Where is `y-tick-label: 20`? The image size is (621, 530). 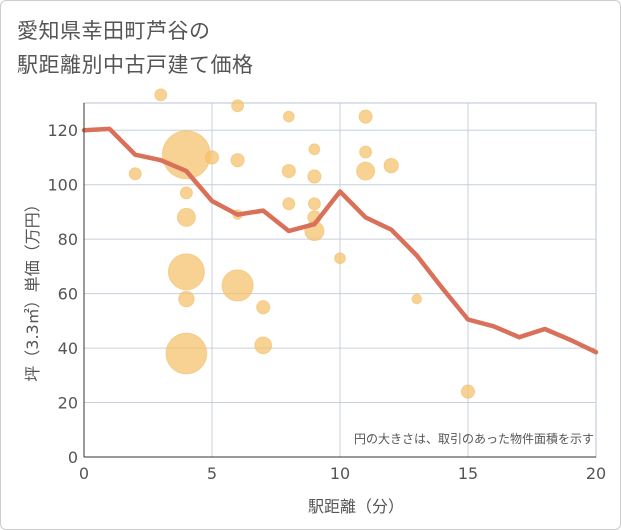 y-tick-label: 20 is located at coordinates (68, 403).